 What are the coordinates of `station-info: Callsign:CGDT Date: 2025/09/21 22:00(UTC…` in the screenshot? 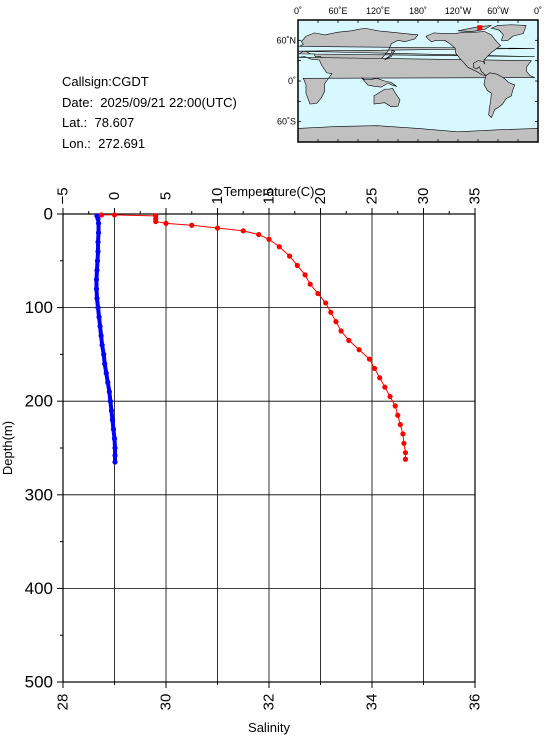 It's located at (149, 113).